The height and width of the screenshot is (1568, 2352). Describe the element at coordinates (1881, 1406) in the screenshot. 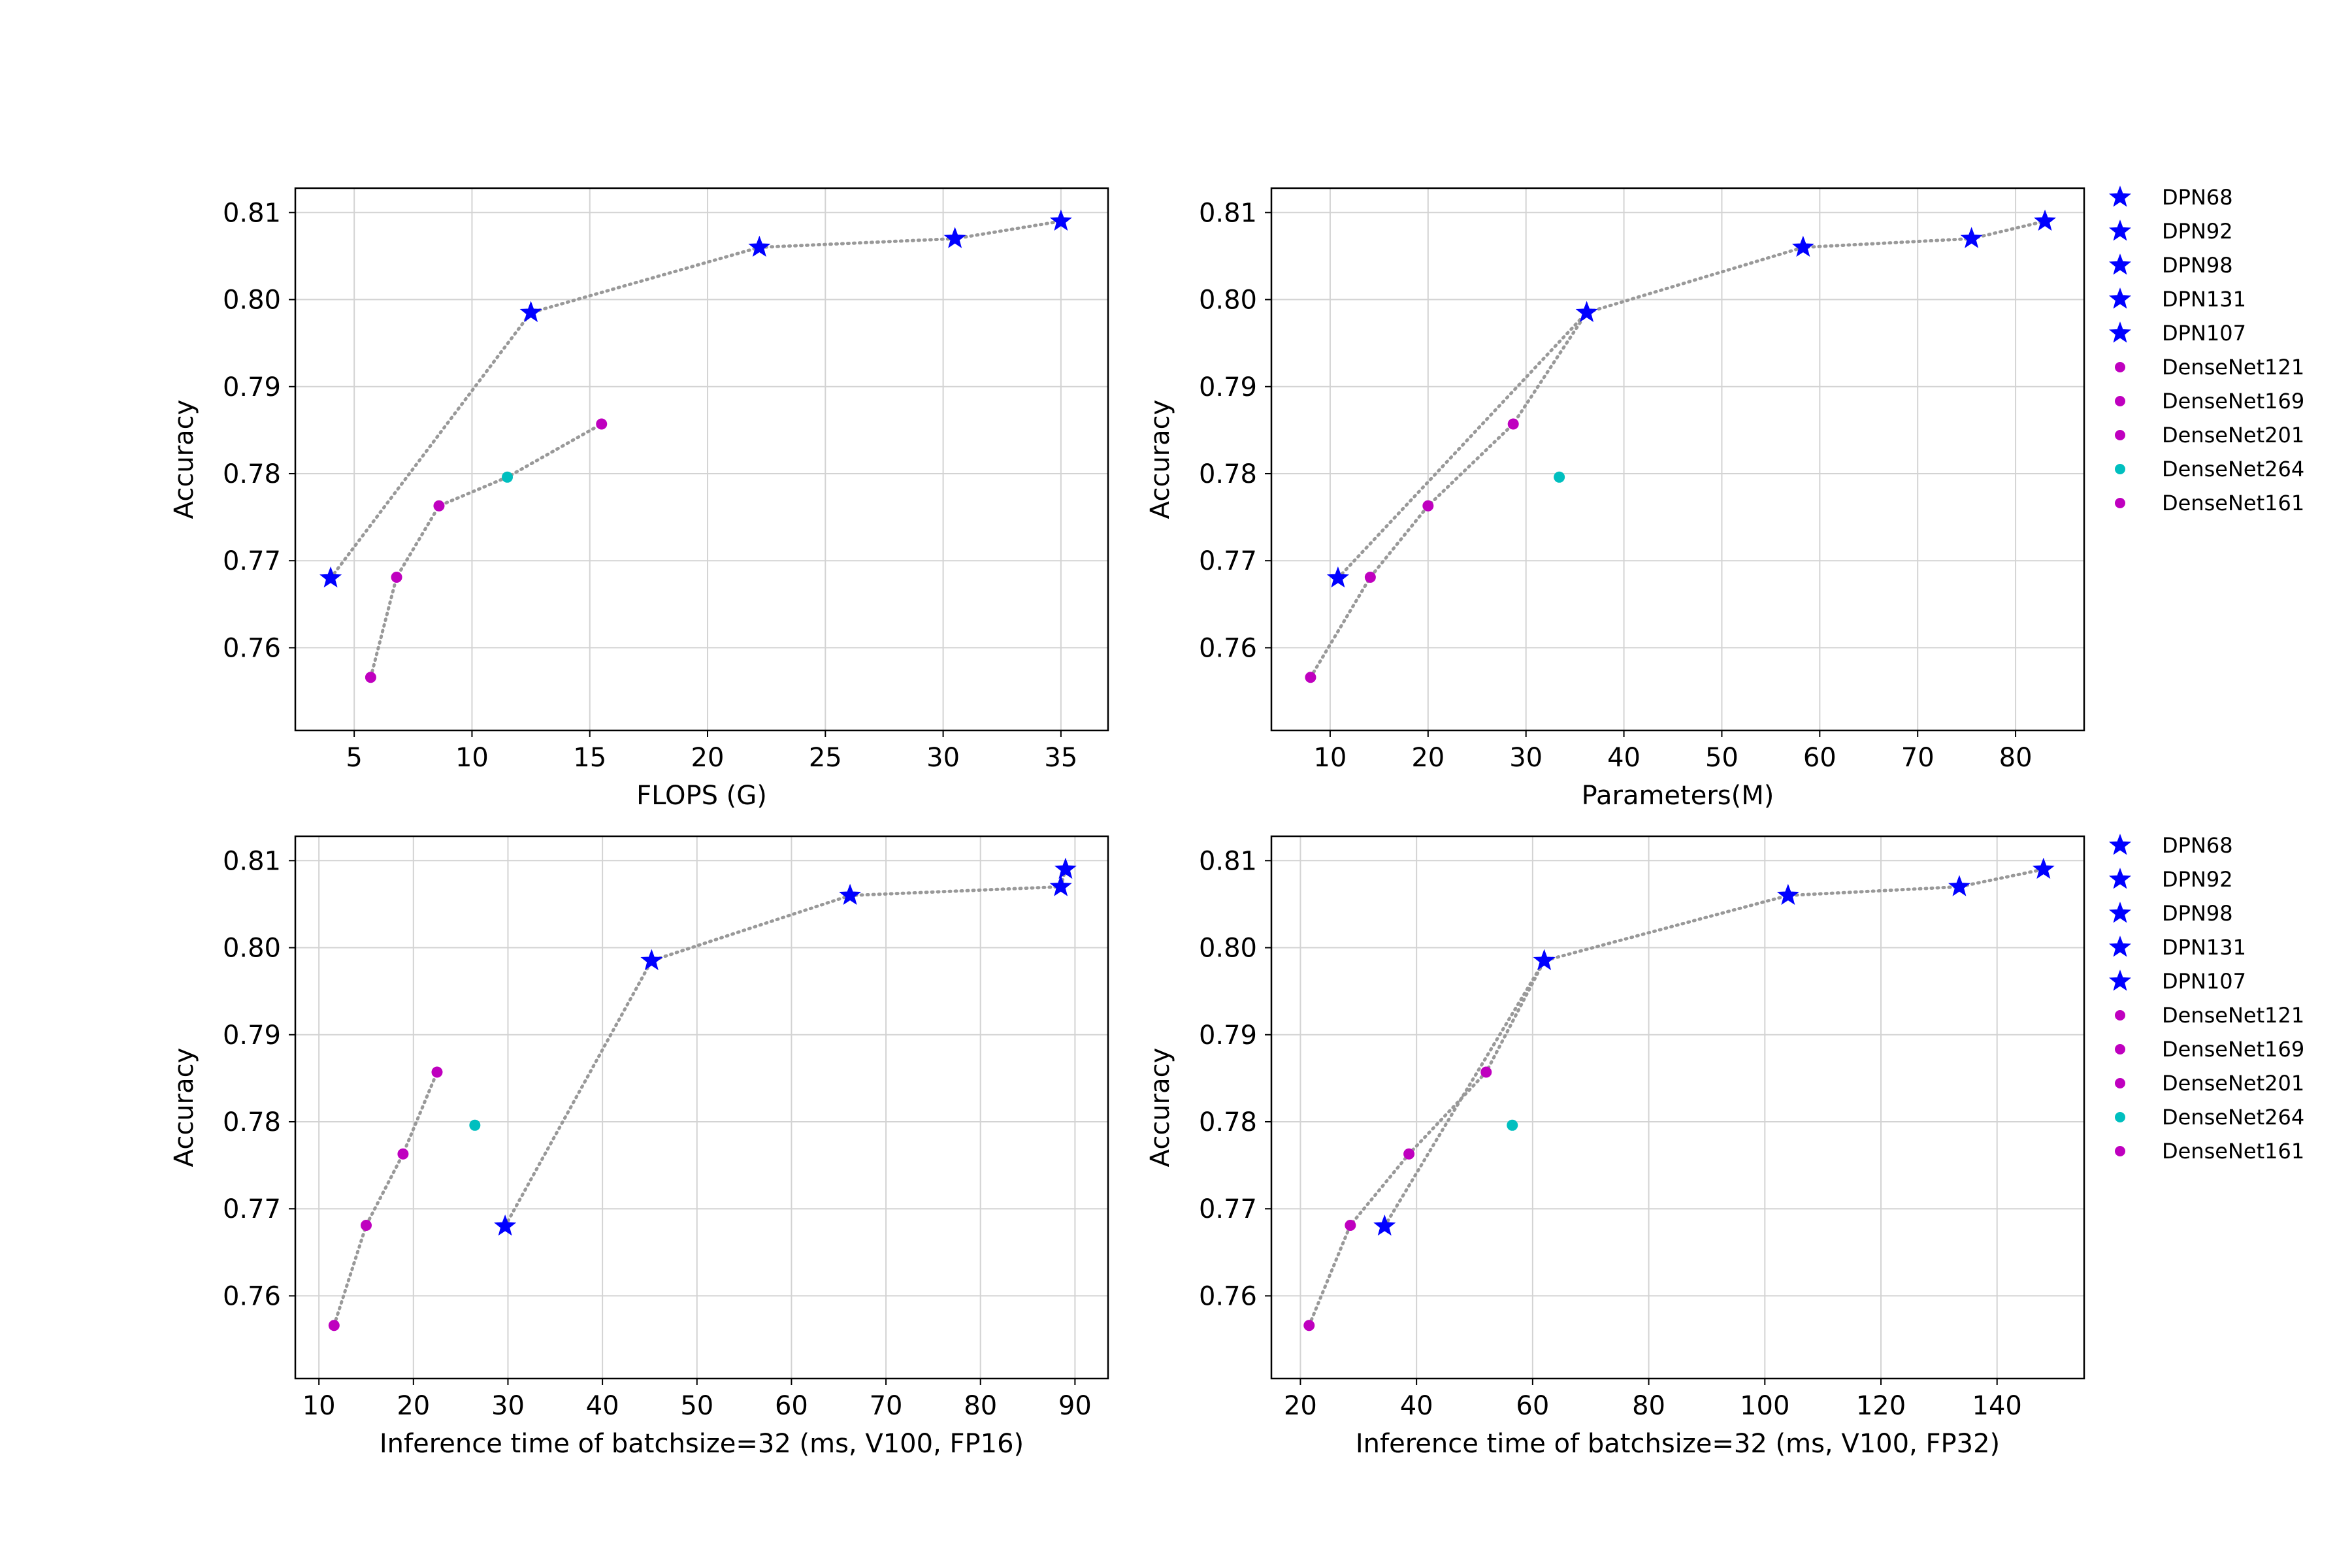

I see `x-tick-label: 120` at that location.